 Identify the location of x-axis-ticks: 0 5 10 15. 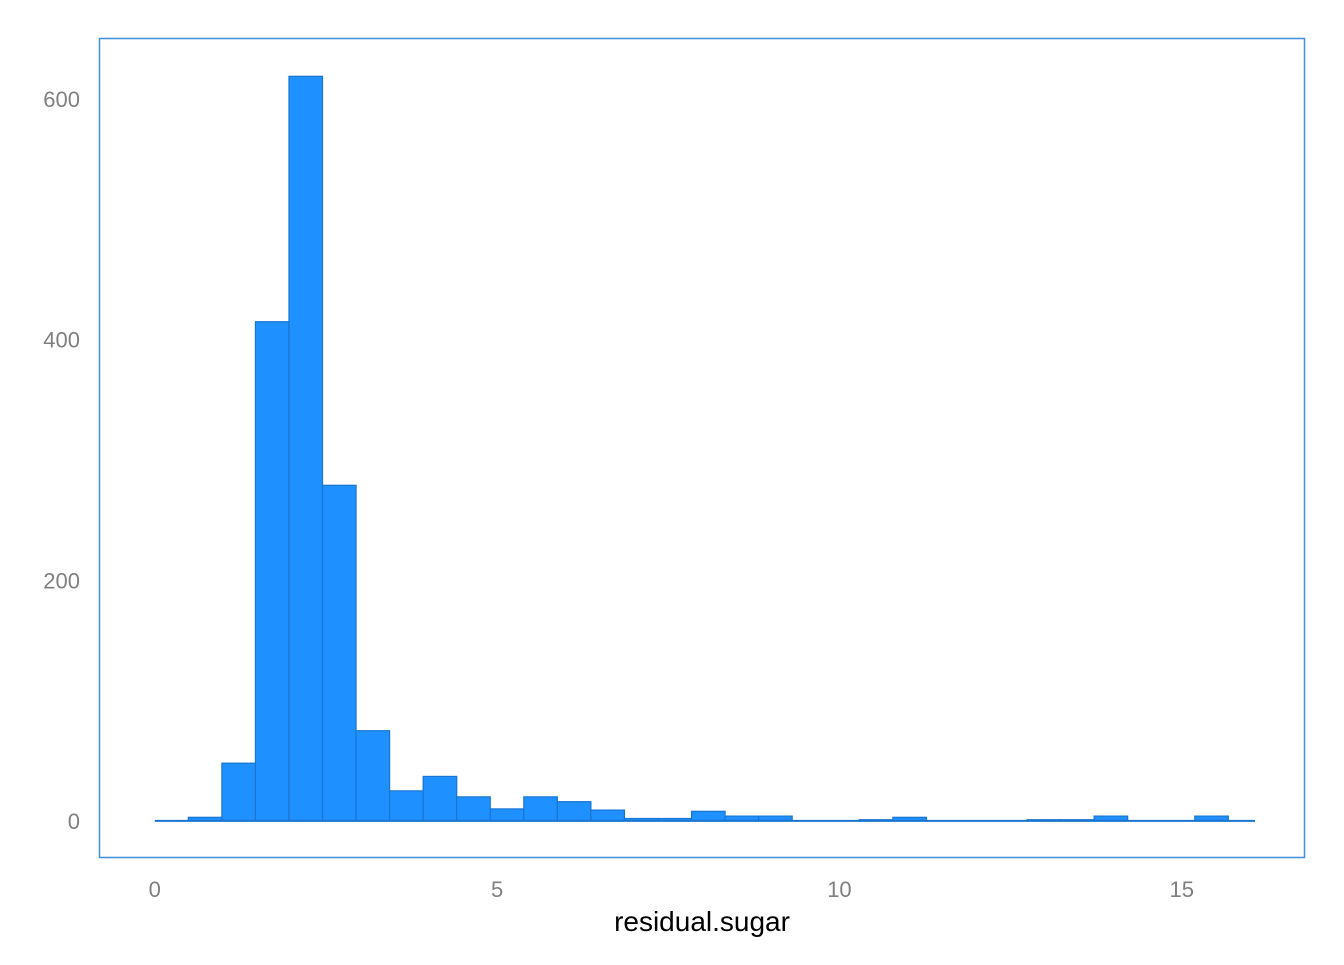
(671, 889).